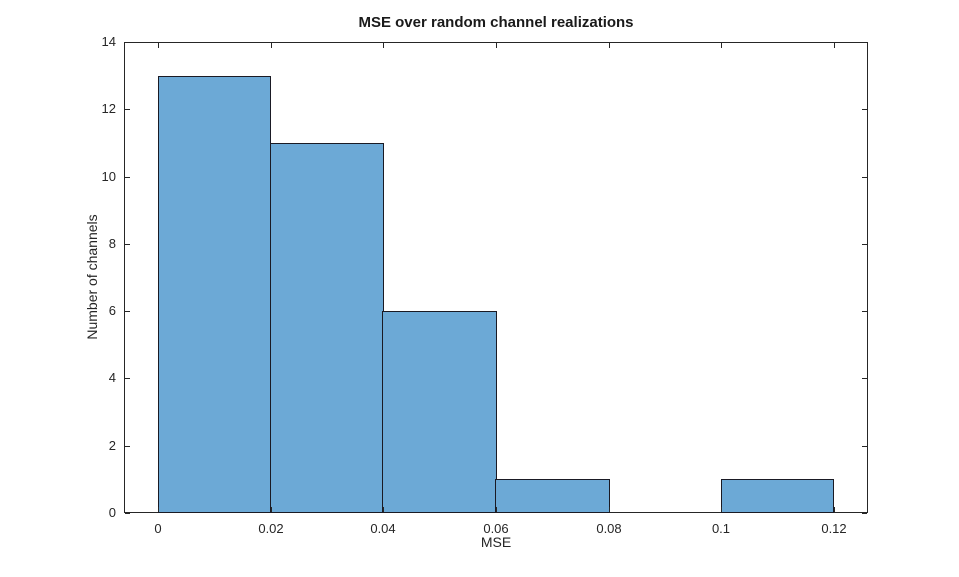 This screenshot has height=577, width=959. What do you see at coordinates (112, 445) in the screenshot?
I see `y-tick-label: 2` at bounding box center [112, 445].